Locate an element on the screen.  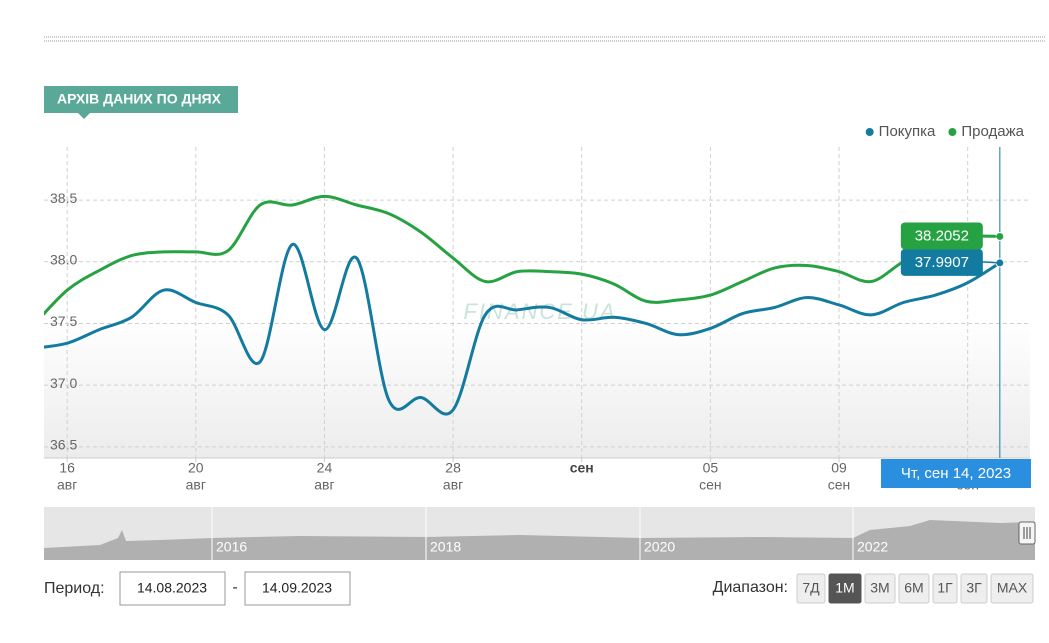
range-label: Диапазон: is located at coordinates (750, 587).